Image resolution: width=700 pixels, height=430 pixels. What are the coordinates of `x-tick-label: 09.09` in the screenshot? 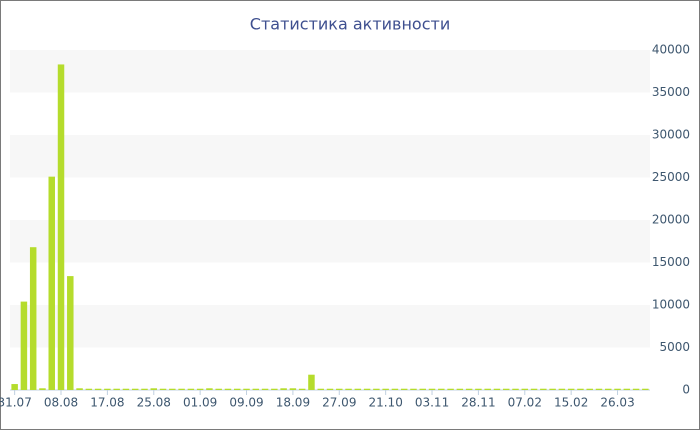 It's located at (246, 403).